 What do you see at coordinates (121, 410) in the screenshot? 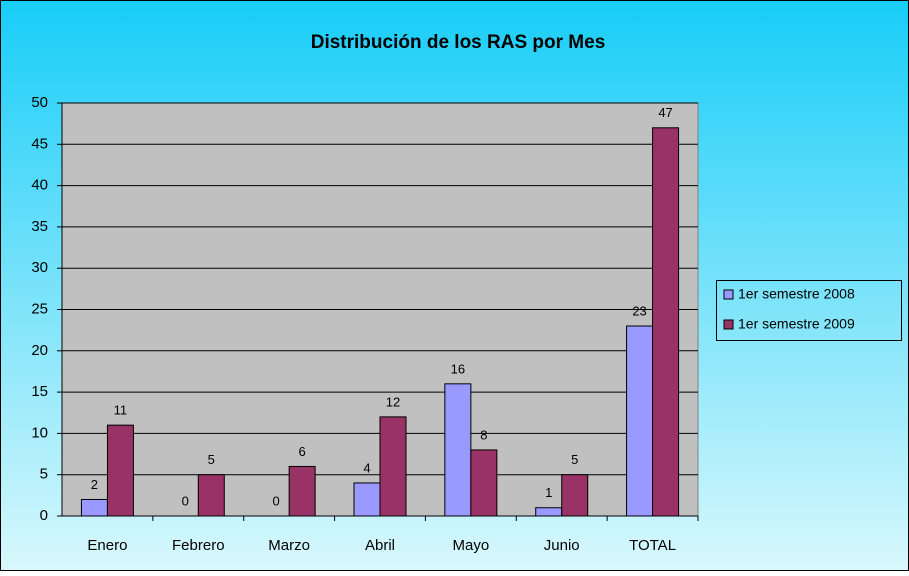
I see `value-label: 11` at bounding box center [121, 410].